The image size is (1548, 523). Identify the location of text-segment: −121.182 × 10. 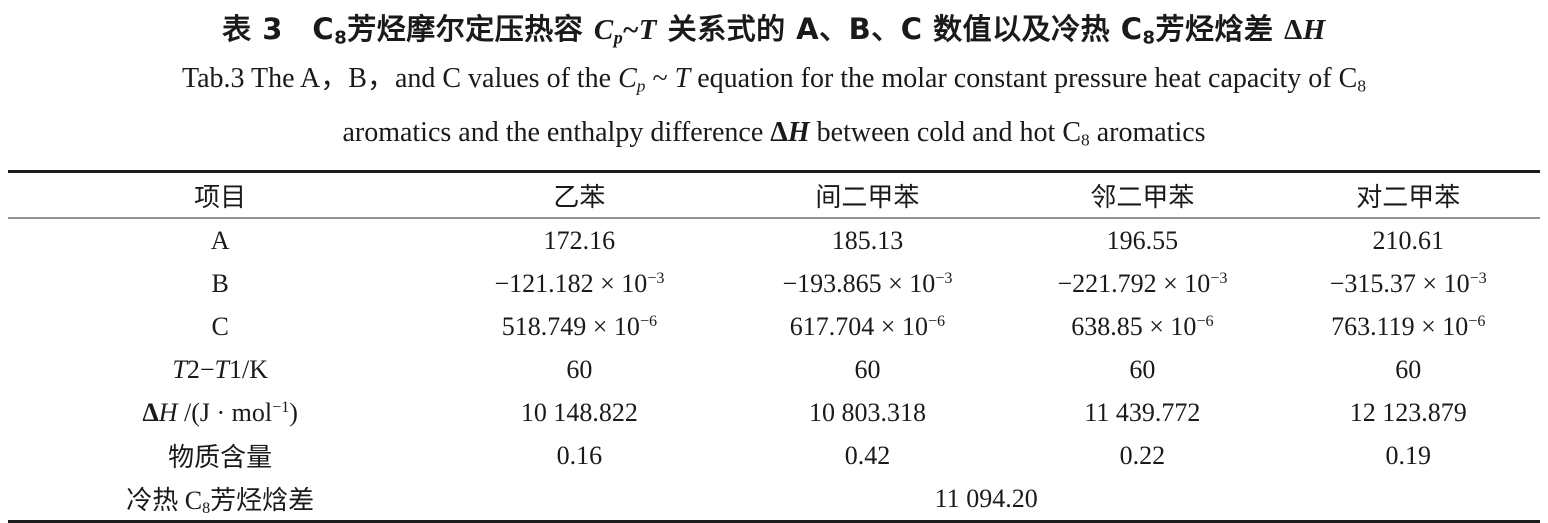
(571, 283).